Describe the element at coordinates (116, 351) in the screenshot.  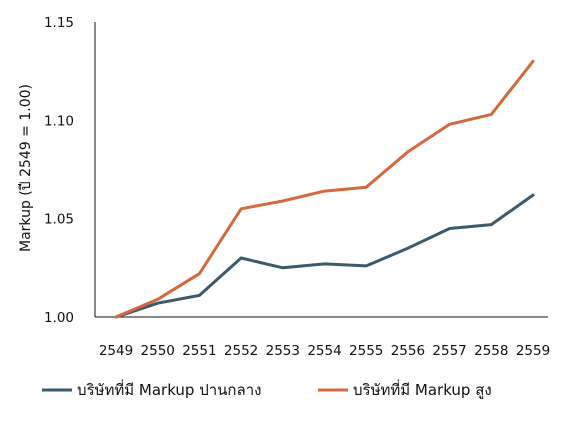
I see `x-tick-label: 2549` at that location.